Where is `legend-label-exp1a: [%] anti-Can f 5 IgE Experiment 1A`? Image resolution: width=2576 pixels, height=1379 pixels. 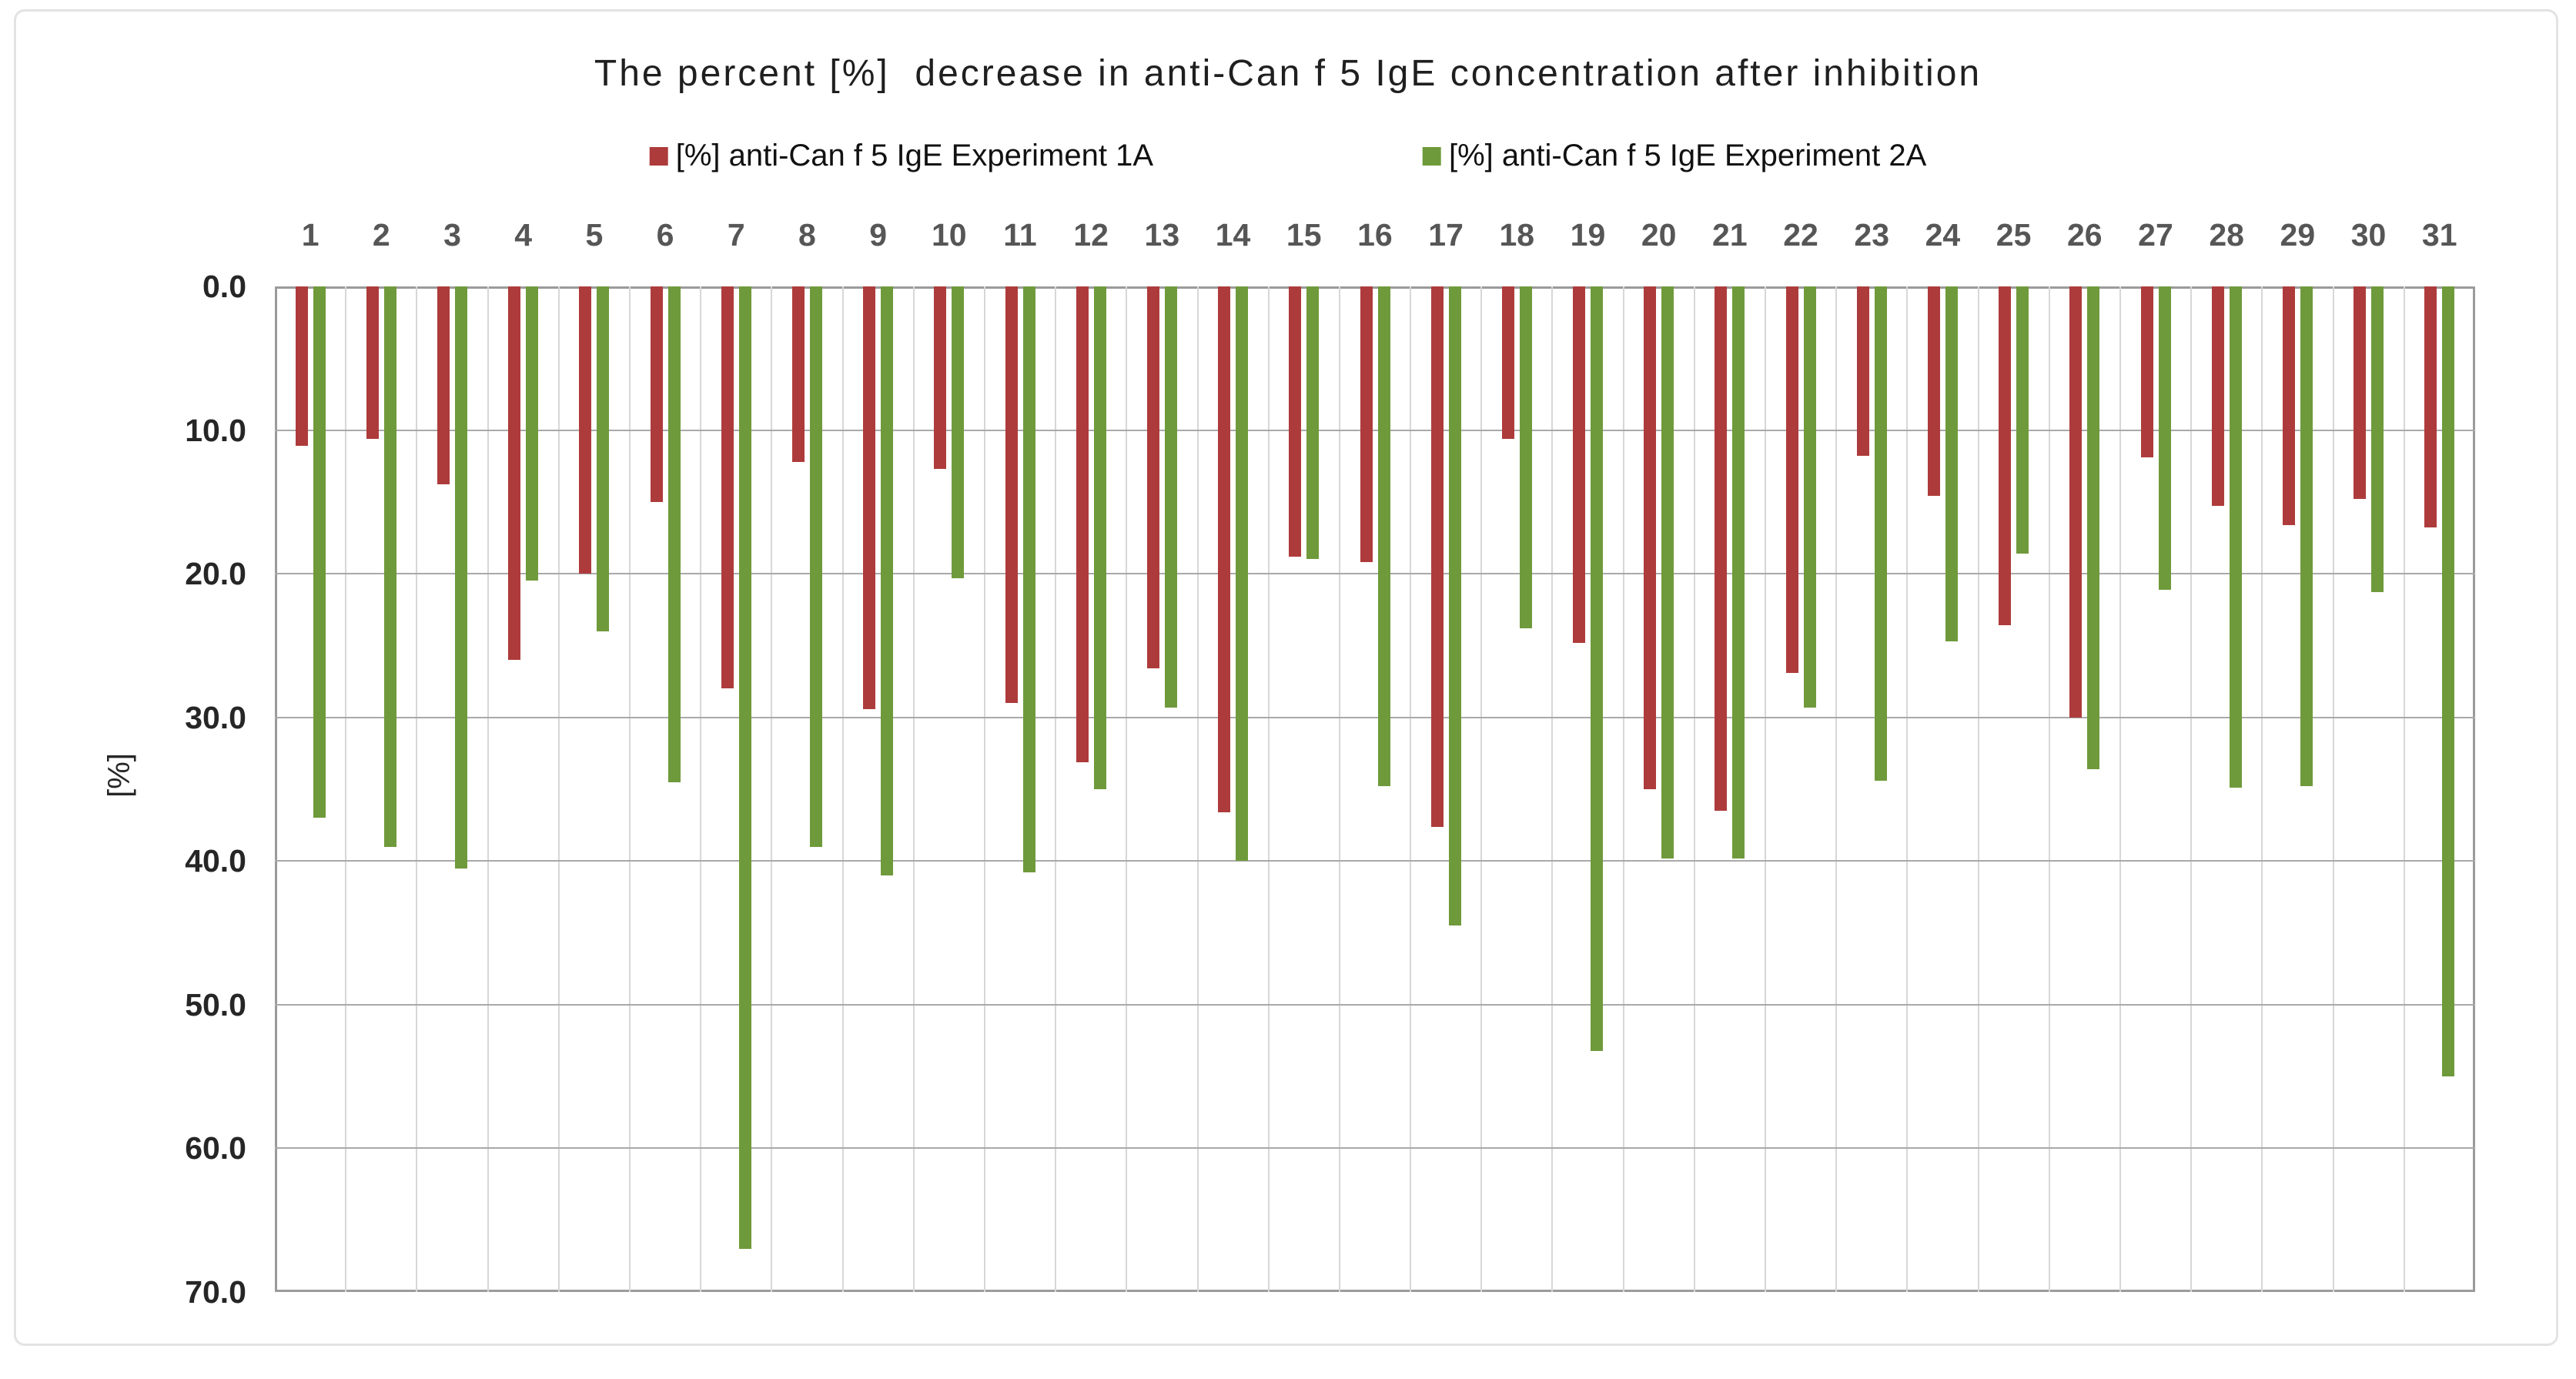 legend-label-exp1a: [%] anti-Can f 5 IgE Experiment 1A is located at coordinates (914, 155).